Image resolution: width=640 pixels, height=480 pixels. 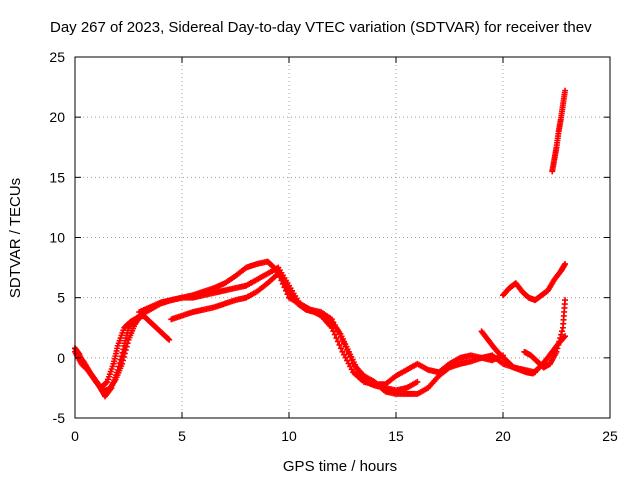 What do you see at coordinates (57, 117) in the screenshot?
I see `y-tick-label: 20` at bounding box center [57, 117].